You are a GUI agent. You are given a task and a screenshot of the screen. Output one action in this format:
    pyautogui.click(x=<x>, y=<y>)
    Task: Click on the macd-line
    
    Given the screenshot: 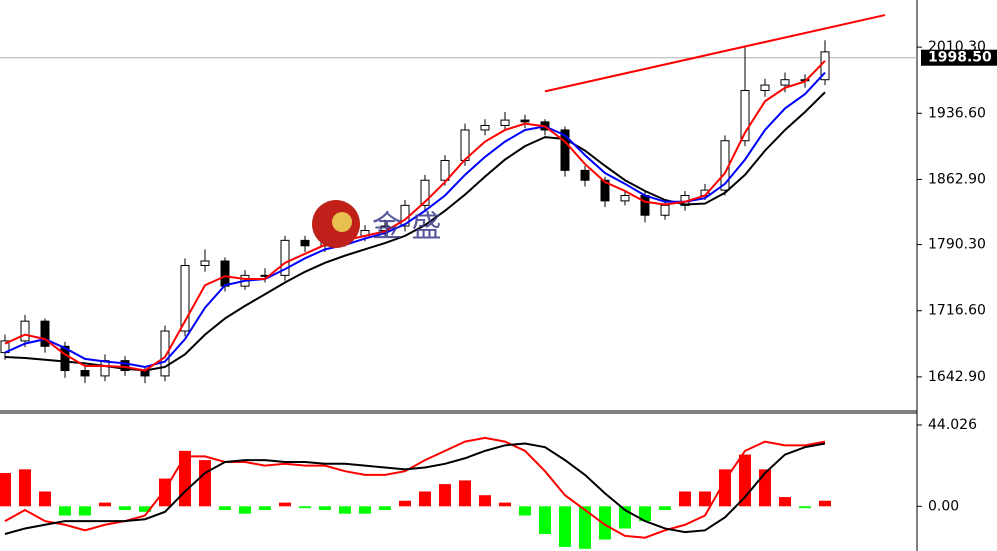 What is the action you would take?
    pyautogui.click(x=415, y=488)
    